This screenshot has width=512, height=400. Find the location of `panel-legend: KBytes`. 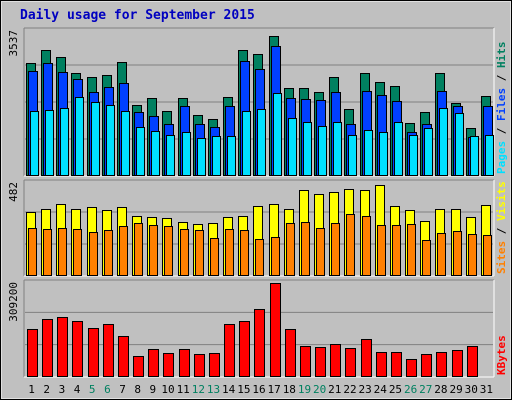

panel-legend: KBytes is located at coordinates (501, 355).